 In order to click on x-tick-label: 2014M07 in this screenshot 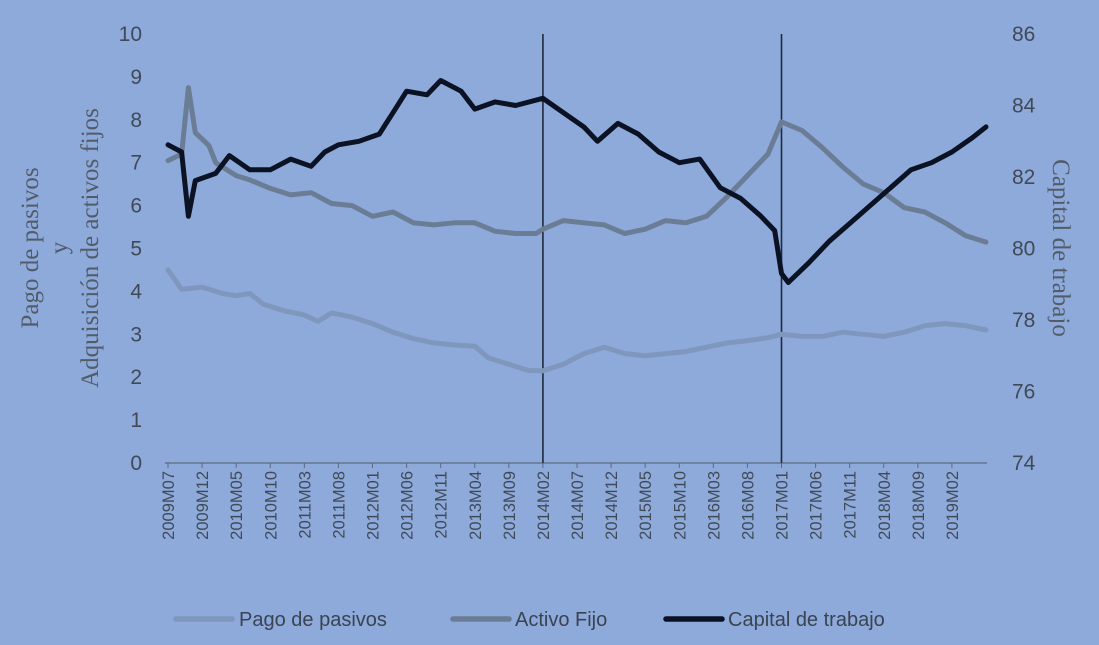, I will do `click(578, 505)`.